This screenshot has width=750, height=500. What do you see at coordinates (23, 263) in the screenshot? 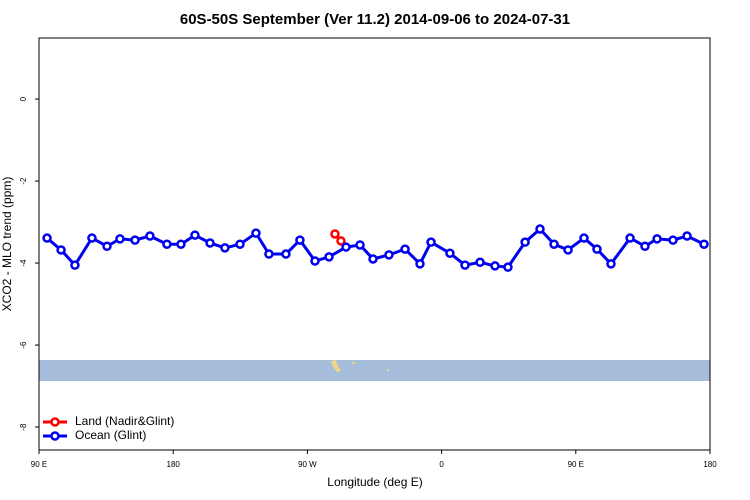
I see `y-tick-label: -4` at bounding box center [23, 263].